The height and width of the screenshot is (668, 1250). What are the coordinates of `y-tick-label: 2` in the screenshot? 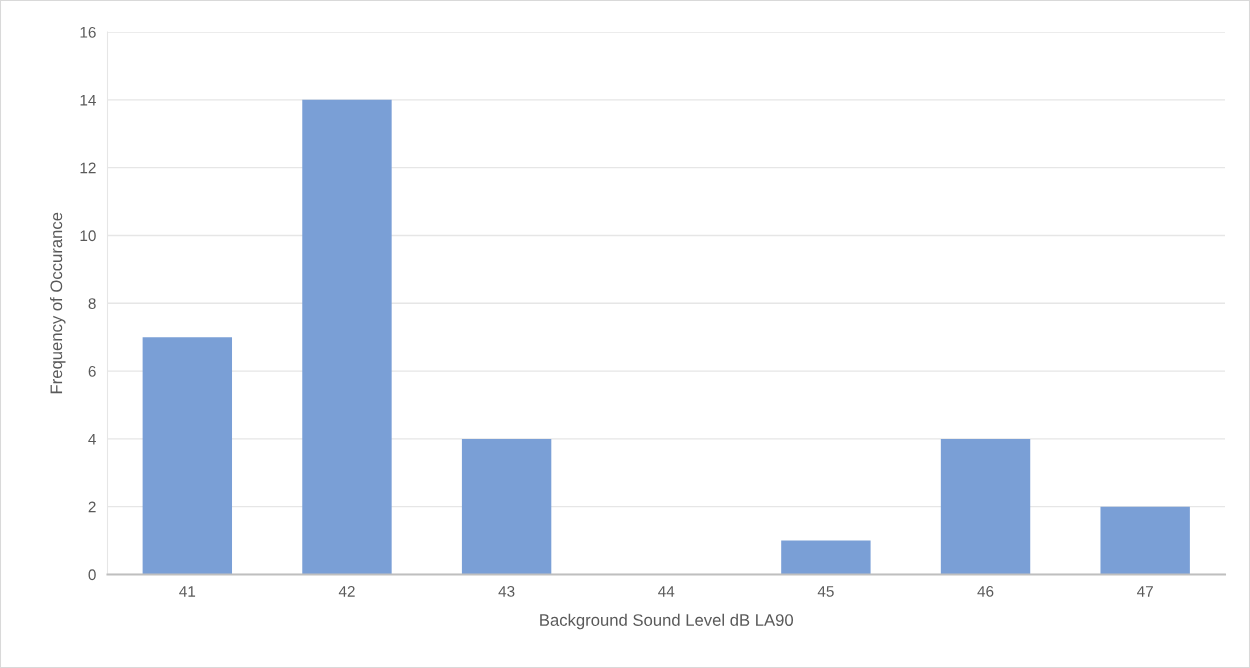 It's located at (92, 507).